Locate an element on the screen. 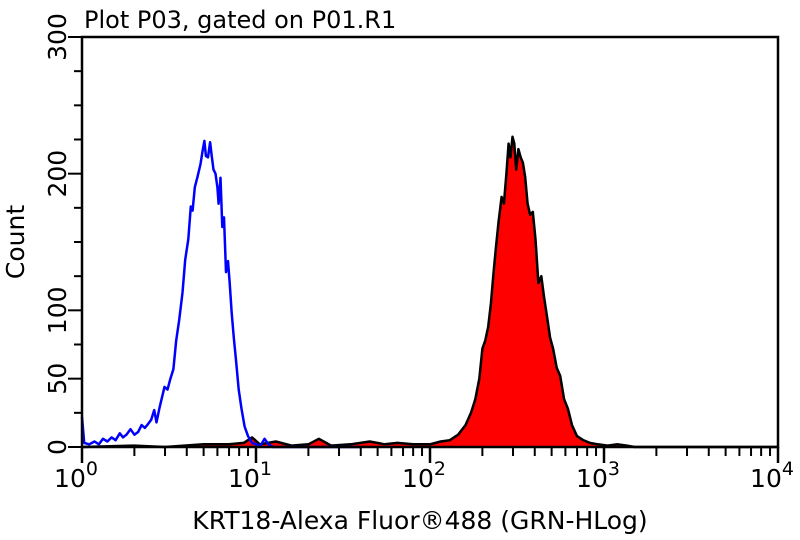 The image size is (800, 540). x-axis-title: KRT18-Alexa Fluor®488 (GRN-HLog) is located at coordinates (419, 520).